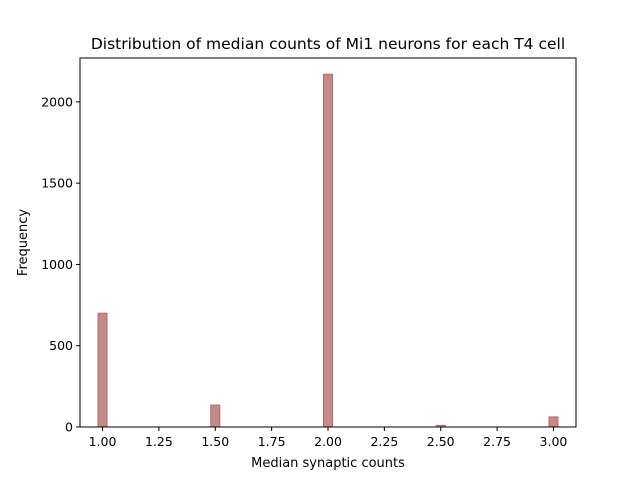 This screenshot has width=640, height=480. What do you see at coordinates (272, 441) in the screenshot?
I see `x-tick-label: 1.75` at bounding box center [272, 441].